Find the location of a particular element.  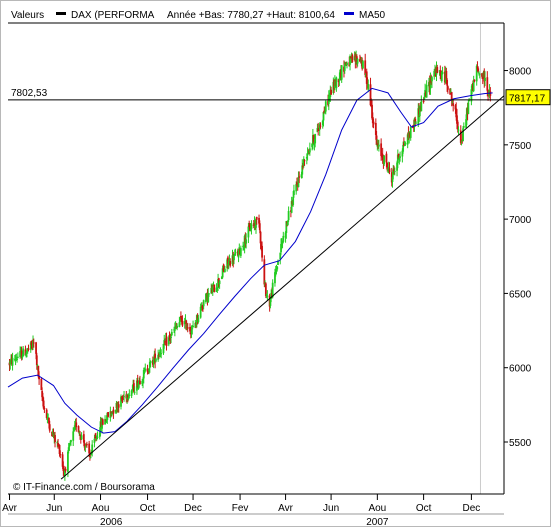

legend-label: Valeurs is located at coordinates (27, 15).